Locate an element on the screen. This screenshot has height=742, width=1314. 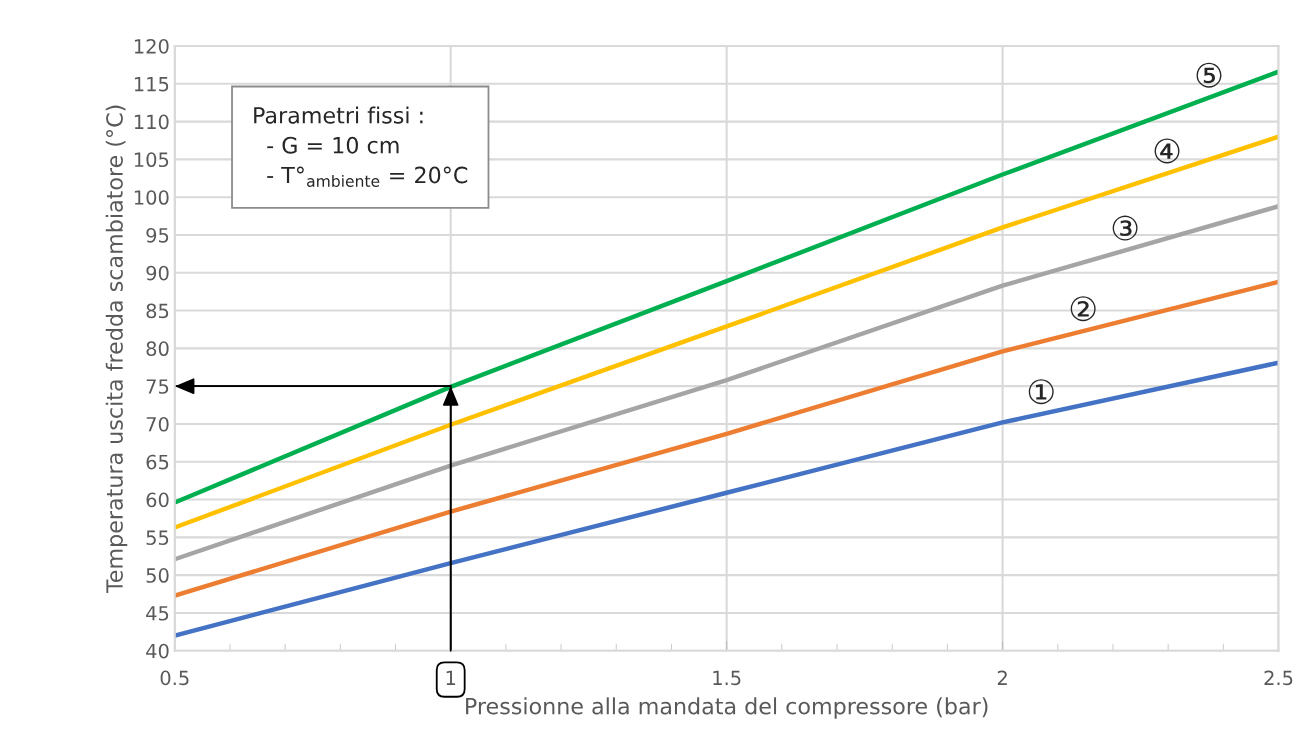
y-tick-label: 110 is located at coordinates (151, 122).